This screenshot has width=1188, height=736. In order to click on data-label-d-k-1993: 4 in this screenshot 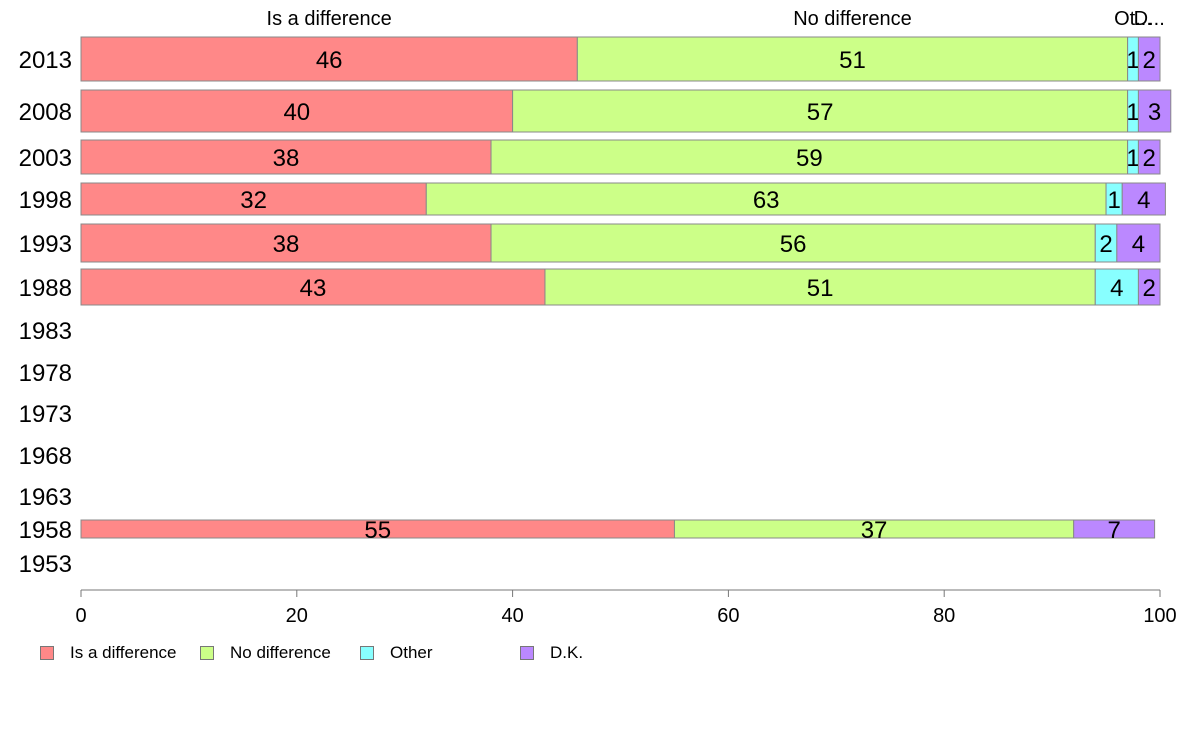, I will do `click(1138, 244)`.